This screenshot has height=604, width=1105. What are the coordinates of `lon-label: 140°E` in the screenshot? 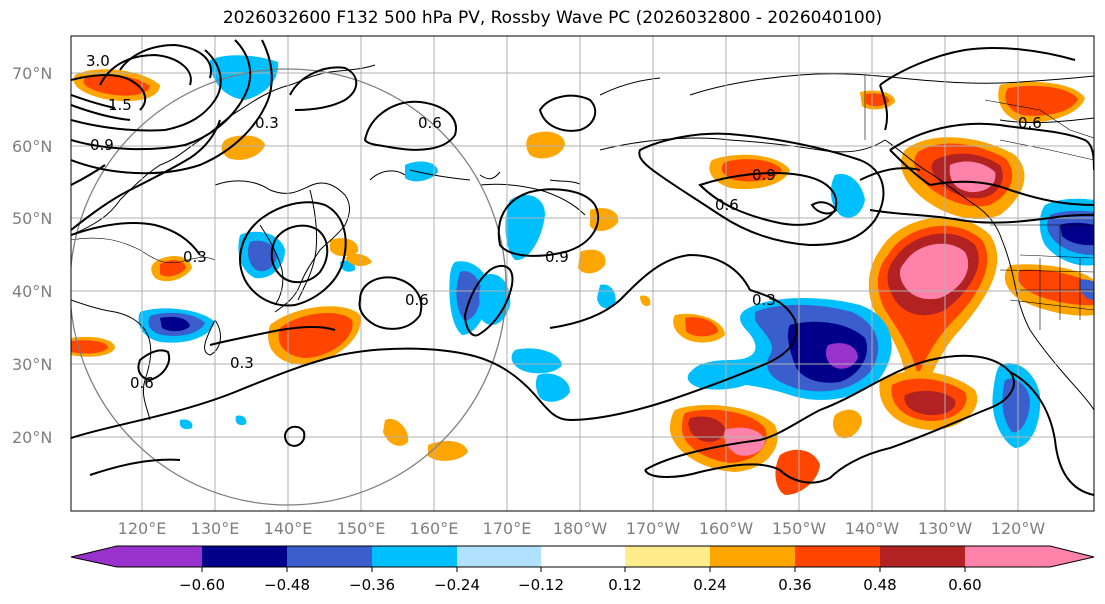 It's located at (288, 528).